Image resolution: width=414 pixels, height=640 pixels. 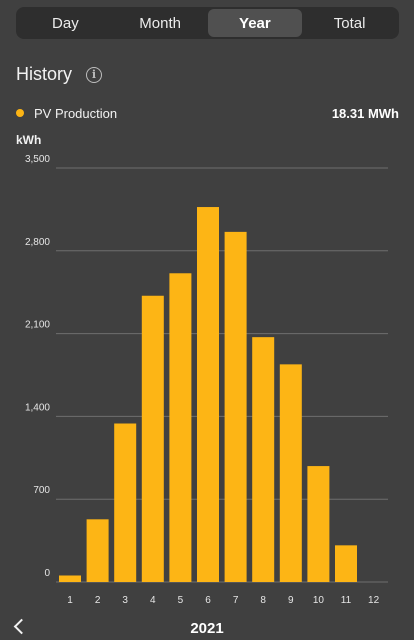 What do you see at coordinates (20, 113) in the screenshot?
I see `legend-dot` at bounding box center [20, 113].